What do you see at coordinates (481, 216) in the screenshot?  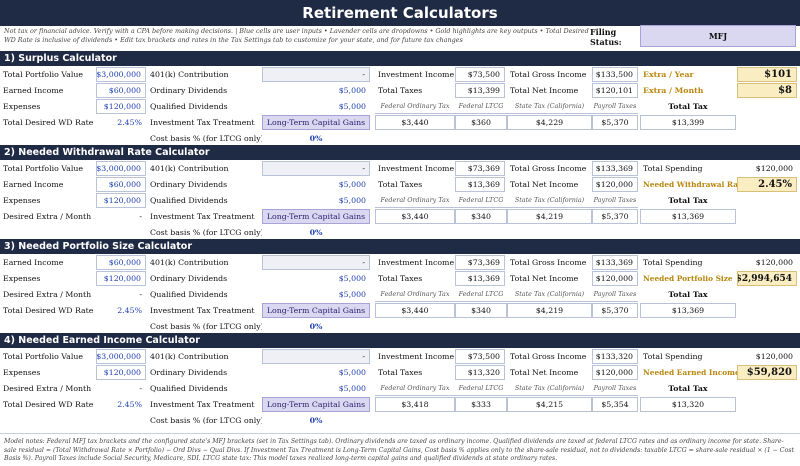 I see `value-federal-ltcg: $340` at bounding box center [481, 216].